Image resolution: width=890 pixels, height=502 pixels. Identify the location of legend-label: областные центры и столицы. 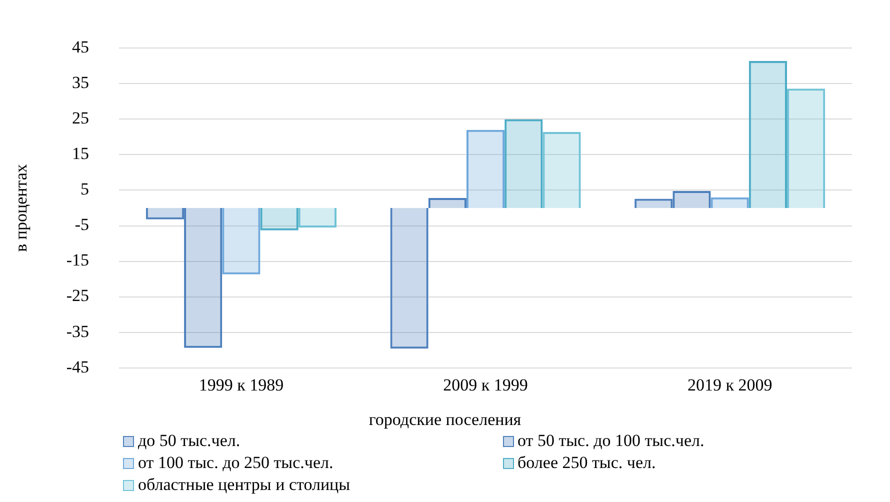
(244, 485).